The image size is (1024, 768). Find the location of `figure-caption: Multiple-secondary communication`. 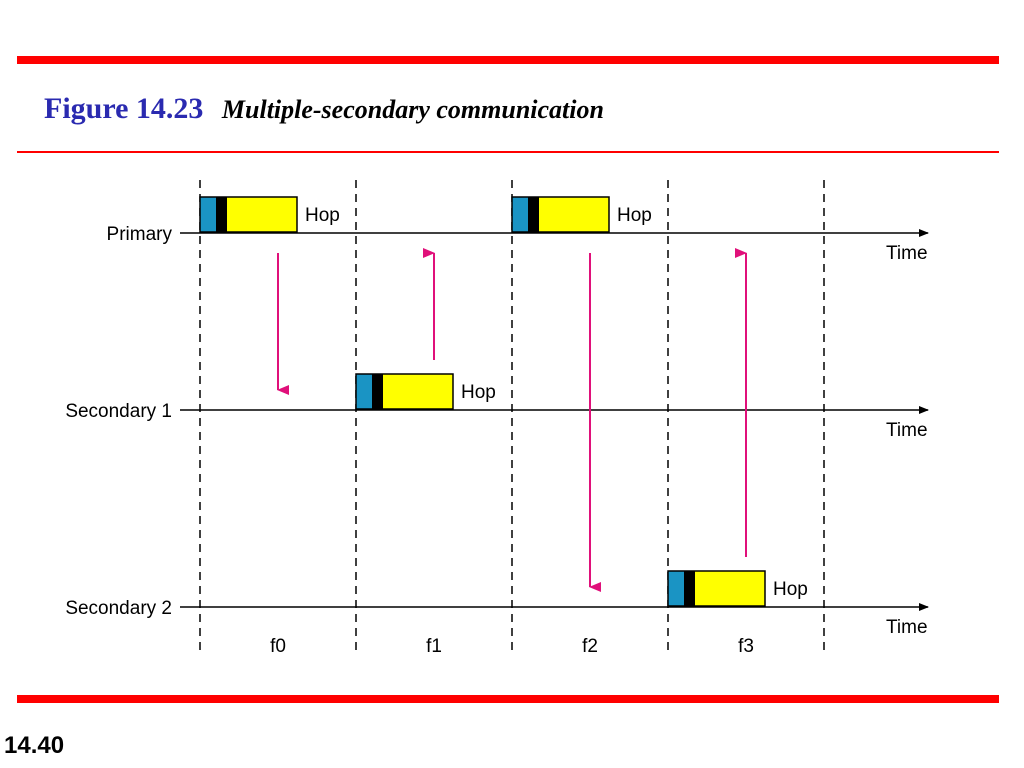

figure-caption: Multiple-secondary communication is located at coordinates (412, 109).